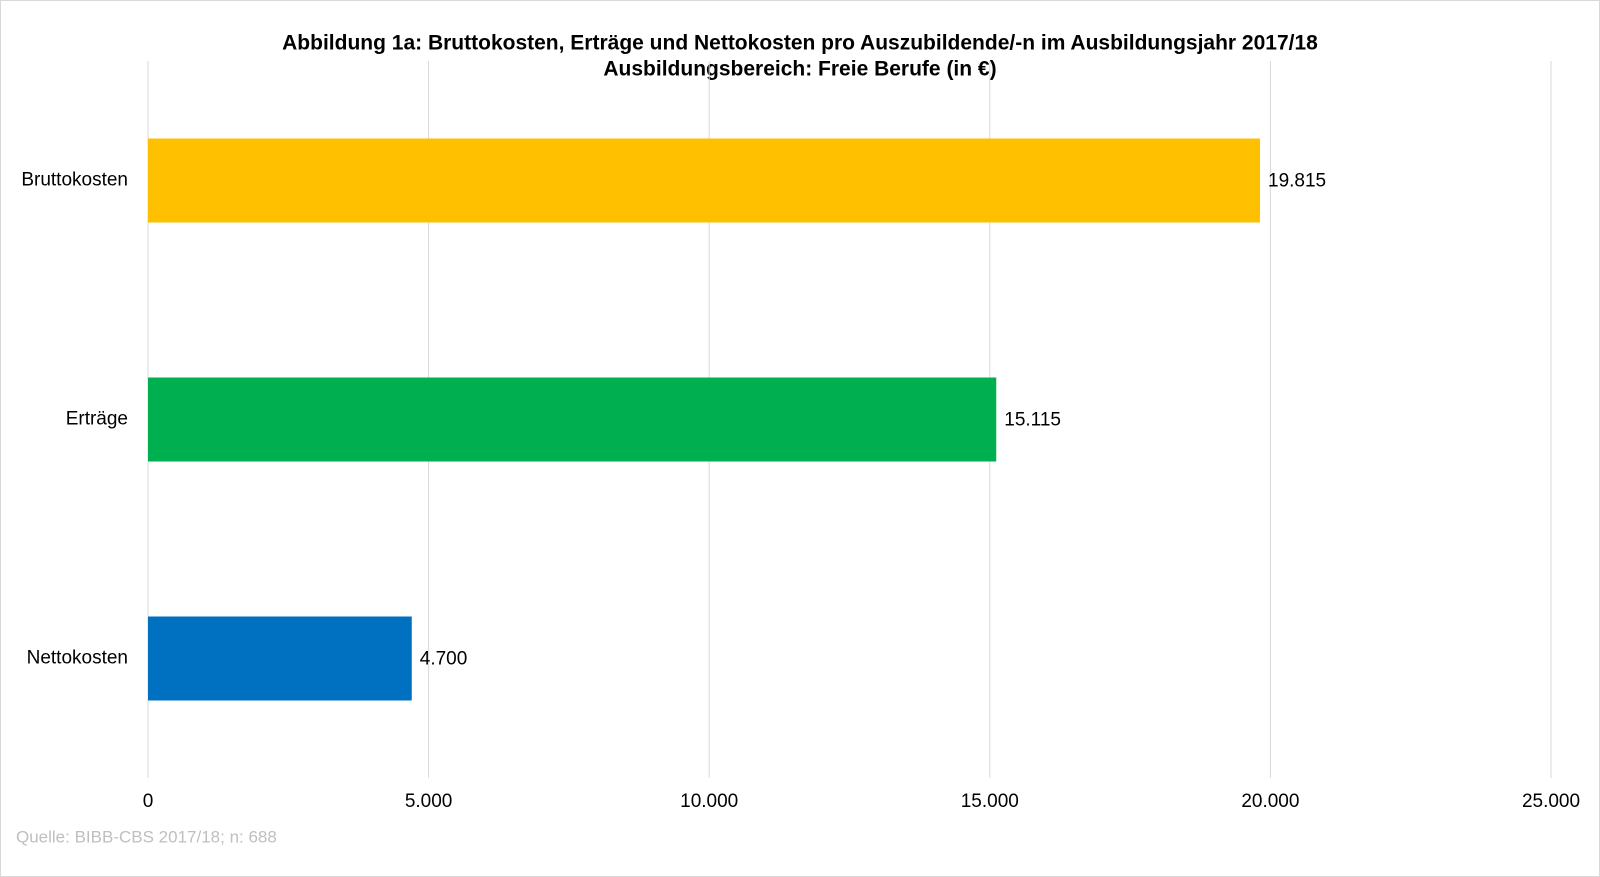 This screenshot has width=1600, height=877. I want to click on data-label: 4.700, so click(444, 659).